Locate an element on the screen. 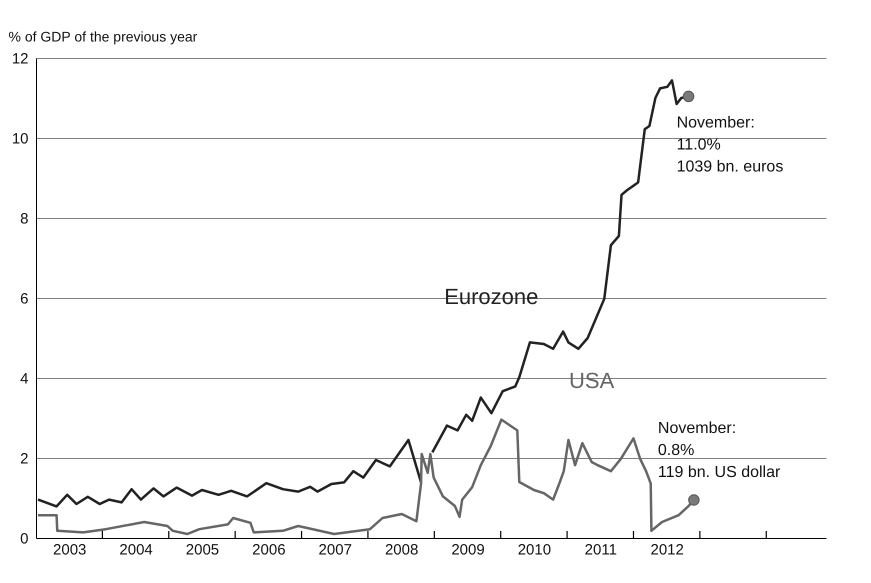  x-tick-label: 2011 is located at coordinates (600, 550).